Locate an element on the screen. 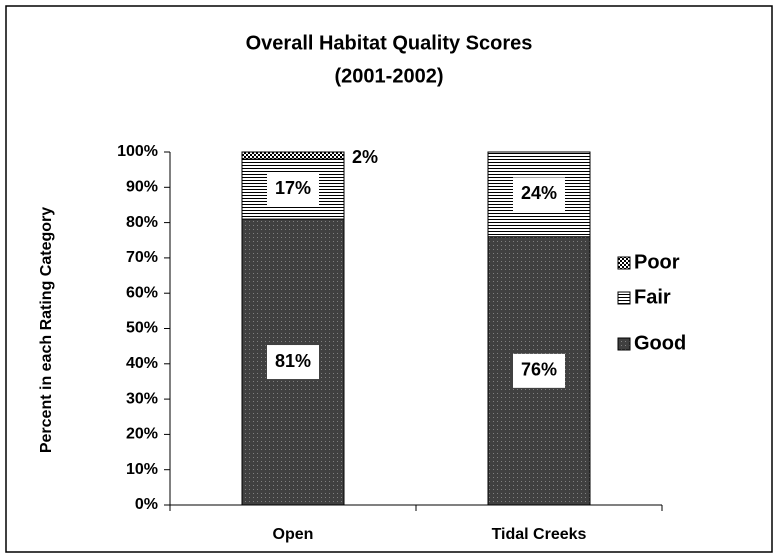  y-tick-label: 30% is located at coordinates (142, 398).